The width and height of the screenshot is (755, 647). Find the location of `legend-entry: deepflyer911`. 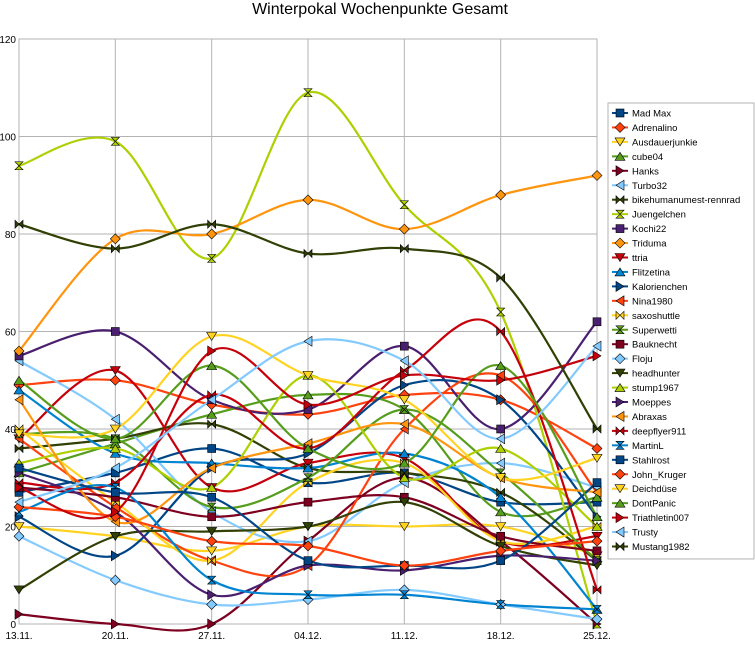

legend-entry: deepflyer911 is located at coordinates (659, 431).